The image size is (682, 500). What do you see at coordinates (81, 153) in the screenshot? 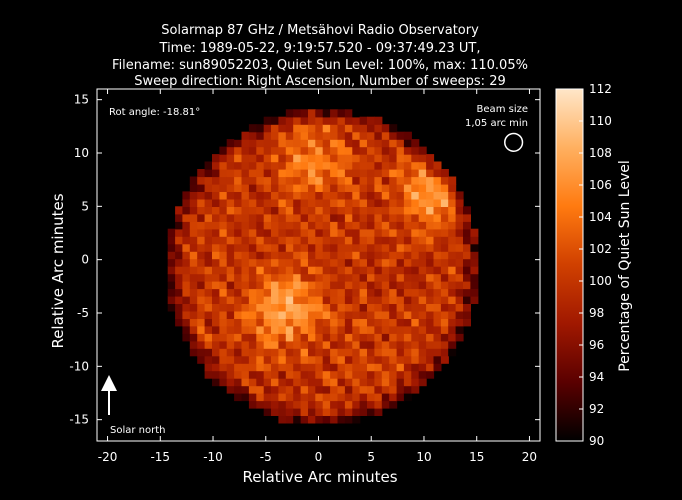
I see `y-tick-label: 10` at bounding box center [81, 153].